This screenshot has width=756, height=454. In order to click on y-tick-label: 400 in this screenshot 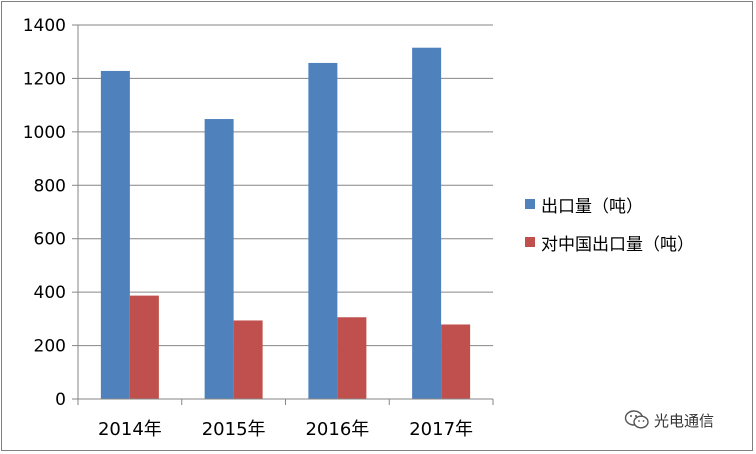, I will do `click(50, 293)`.